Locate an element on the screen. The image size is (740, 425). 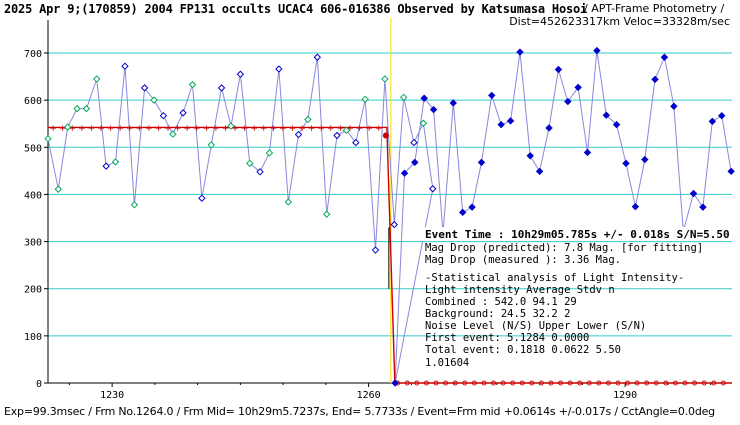
stat-background is located at coordinates (578, 234).